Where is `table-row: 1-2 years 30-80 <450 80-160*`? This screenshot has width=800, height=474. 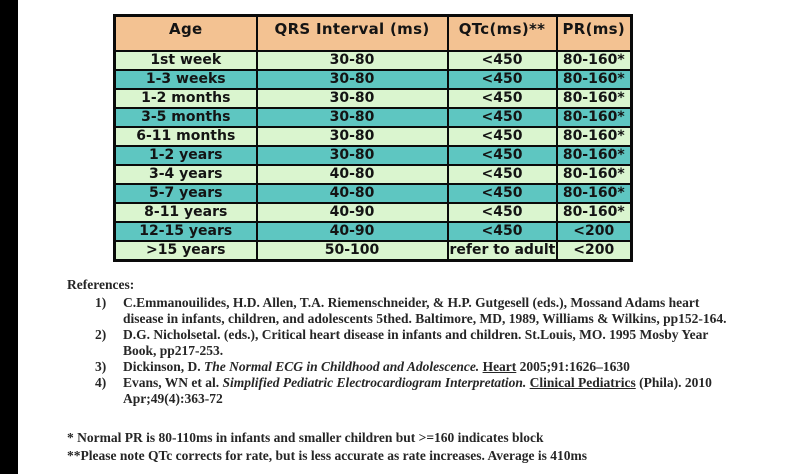
table-row: 1-2 years 30-80 <450 80-160* is located at coordinates (373, 155).